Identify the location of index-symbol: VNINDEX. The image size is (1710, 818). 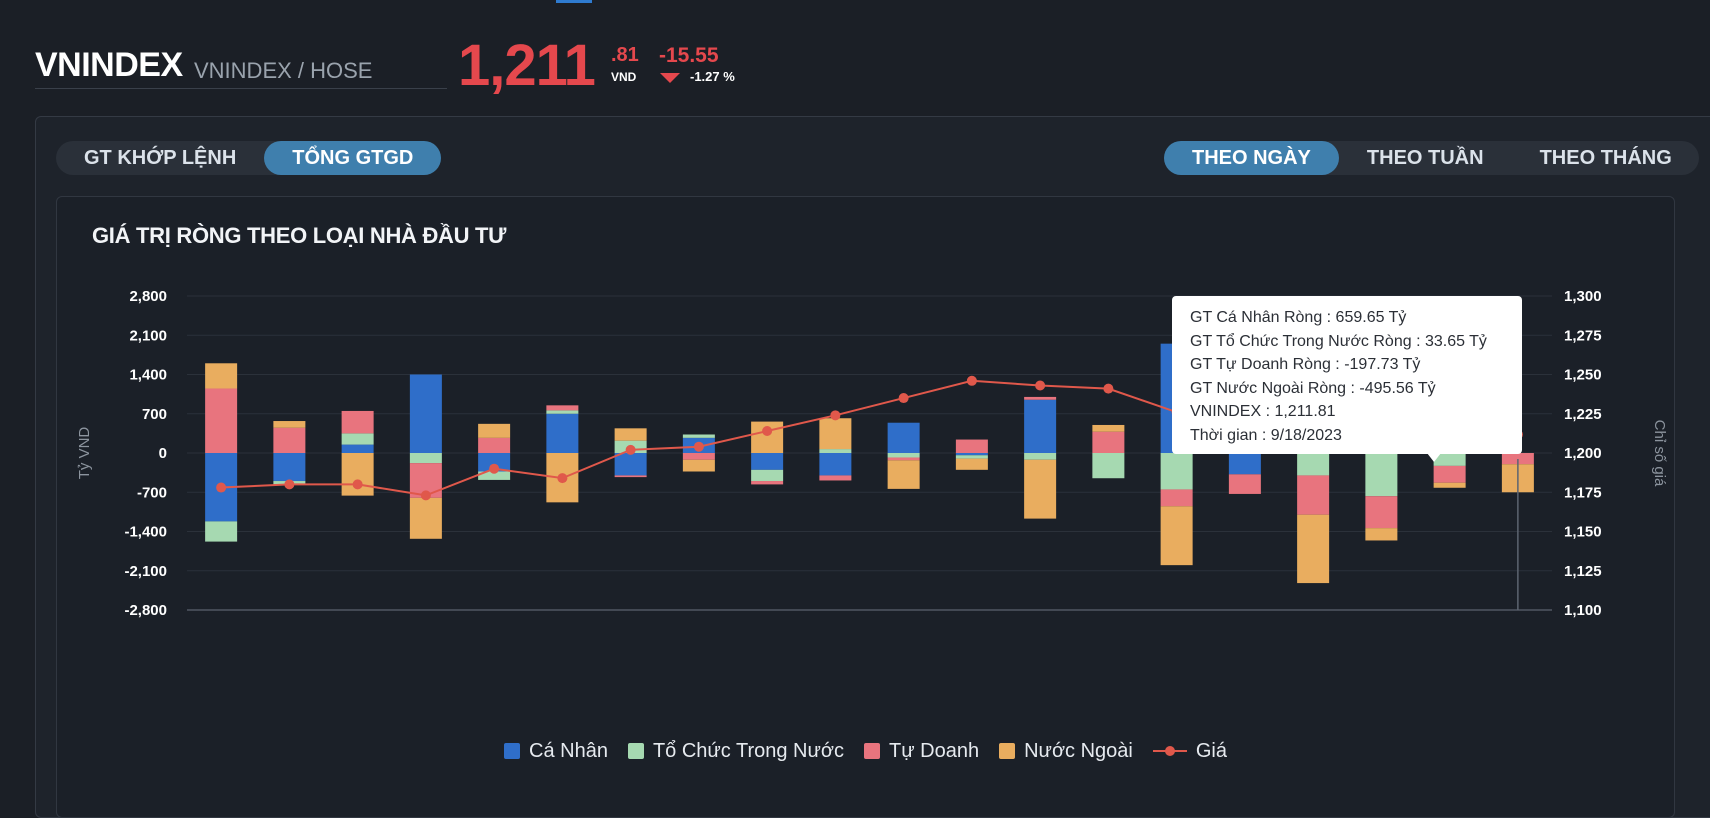
(109, 65).